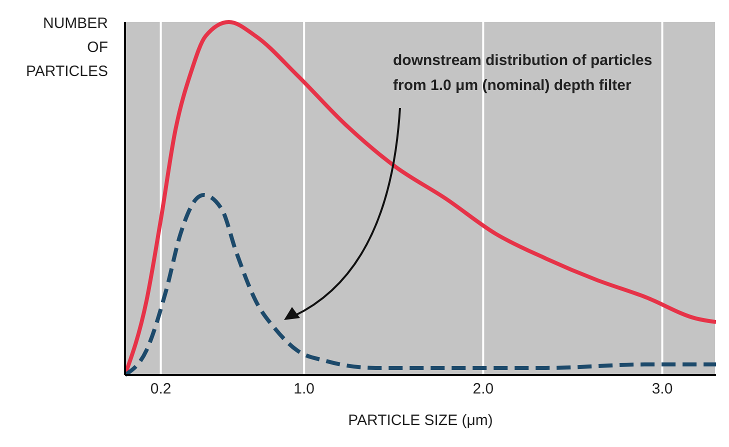  I want to click on x-axis-title: PARTICLE SIZE (μm), so click(420, 420).